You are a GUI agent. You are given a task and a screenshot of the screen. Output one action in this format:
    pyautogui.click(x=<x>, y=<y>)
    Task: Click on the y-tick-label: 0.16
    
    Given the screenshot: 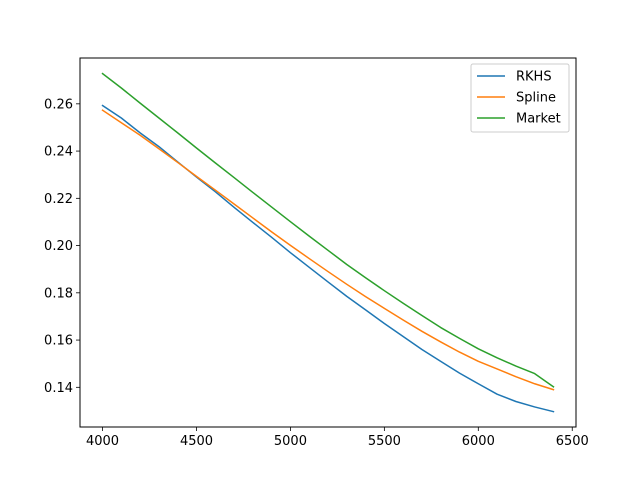 What is the action you would take?
    pyautogui.click(x=58, y=341)
    